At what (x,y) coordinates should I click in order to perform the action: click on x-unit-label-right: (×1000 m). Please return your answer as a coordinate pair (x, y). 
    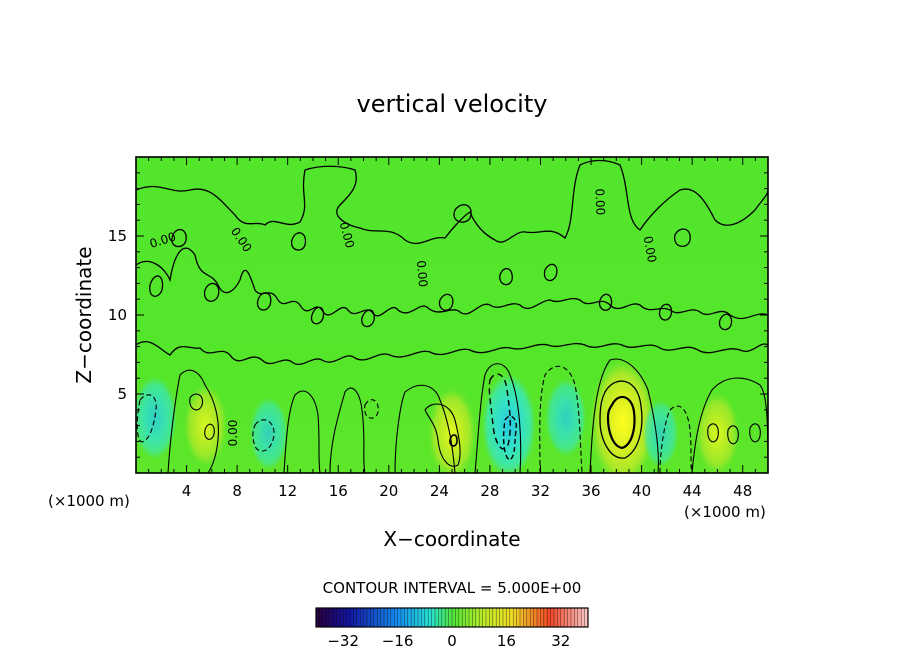
    Looking at the image, I should click on (725, 512).